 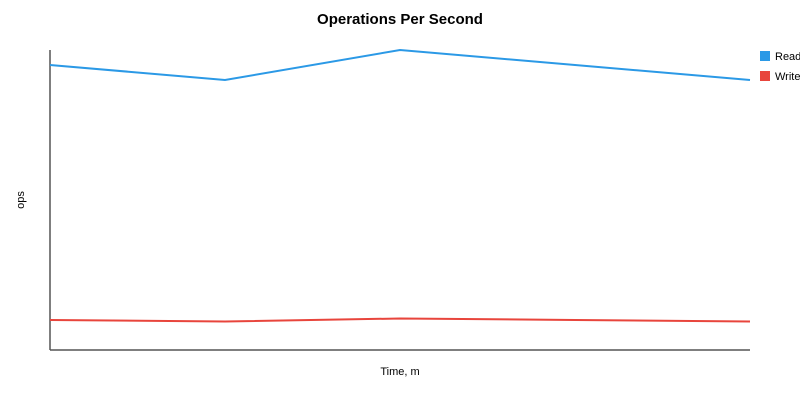 What do you see at coordinates (787, 57) in the screenshot?
I see `legend-label-read: Read` at bounding box center [787, 57].